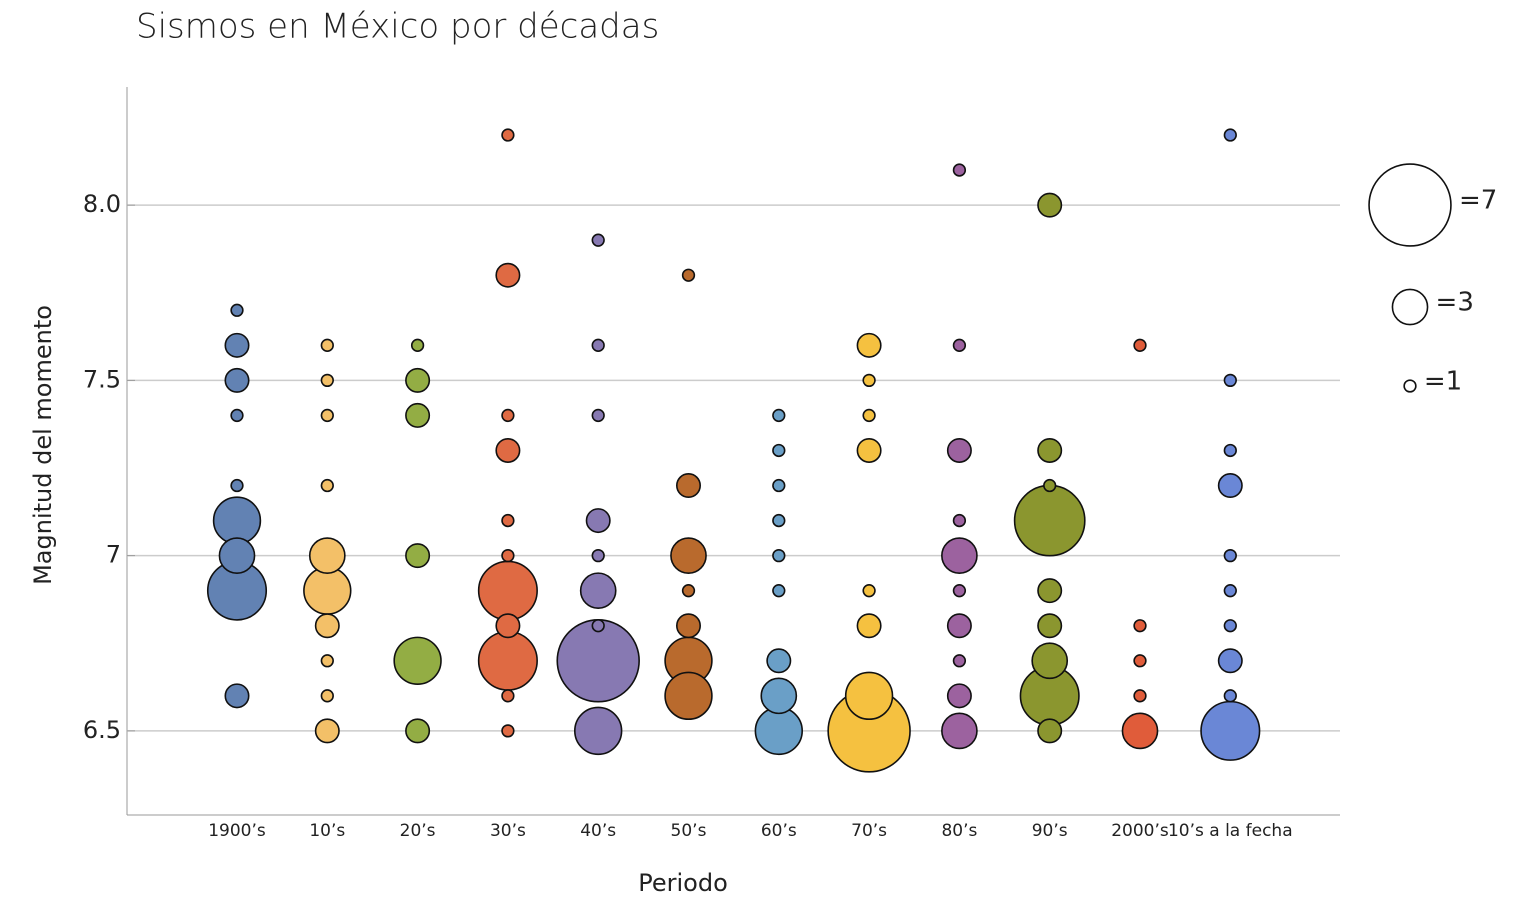  What do you see at coordinates (1478, 201) in the screenshot?
I see `size-legend-label: =7` at bounding box center [1478, 201].